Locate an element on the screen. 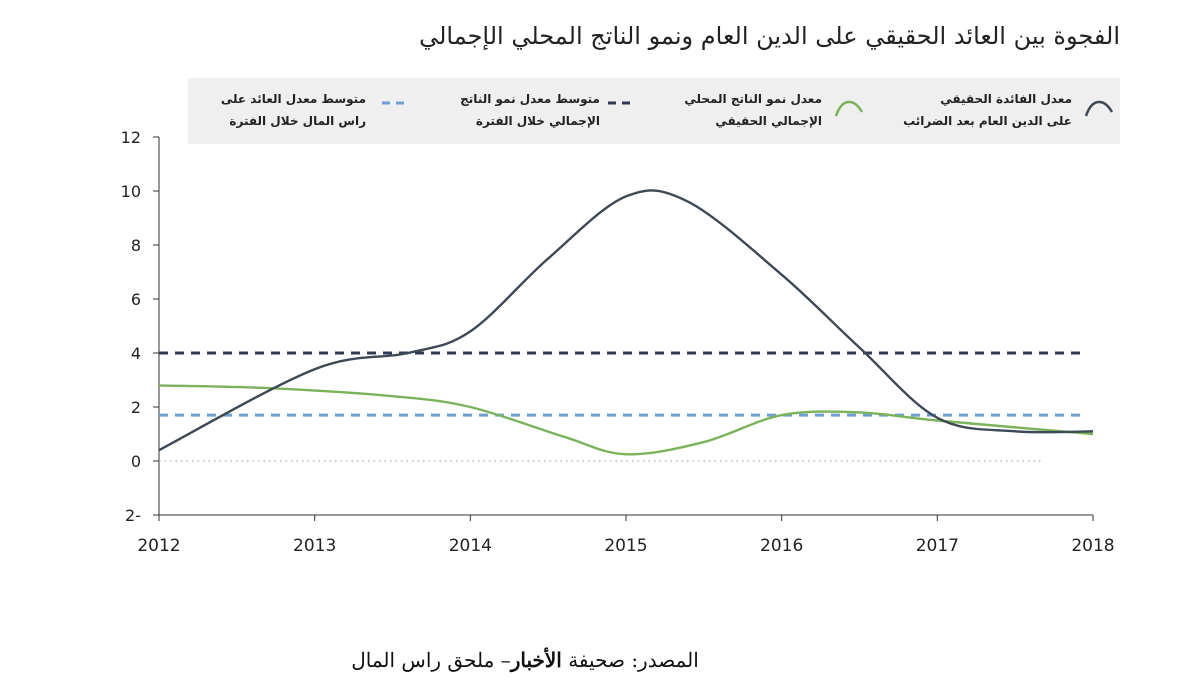 Image resolution: width=1200 pixels, height=691 pixels. y-tick-label: 10 is located at coordinates (131, 191).